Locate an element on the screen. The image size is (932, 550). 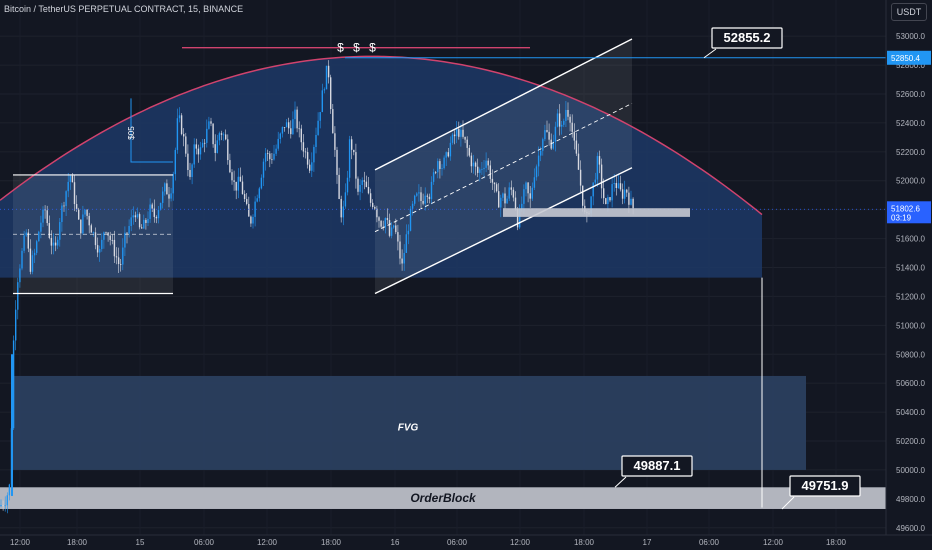
support-bar is located at coordinates (596, 212).